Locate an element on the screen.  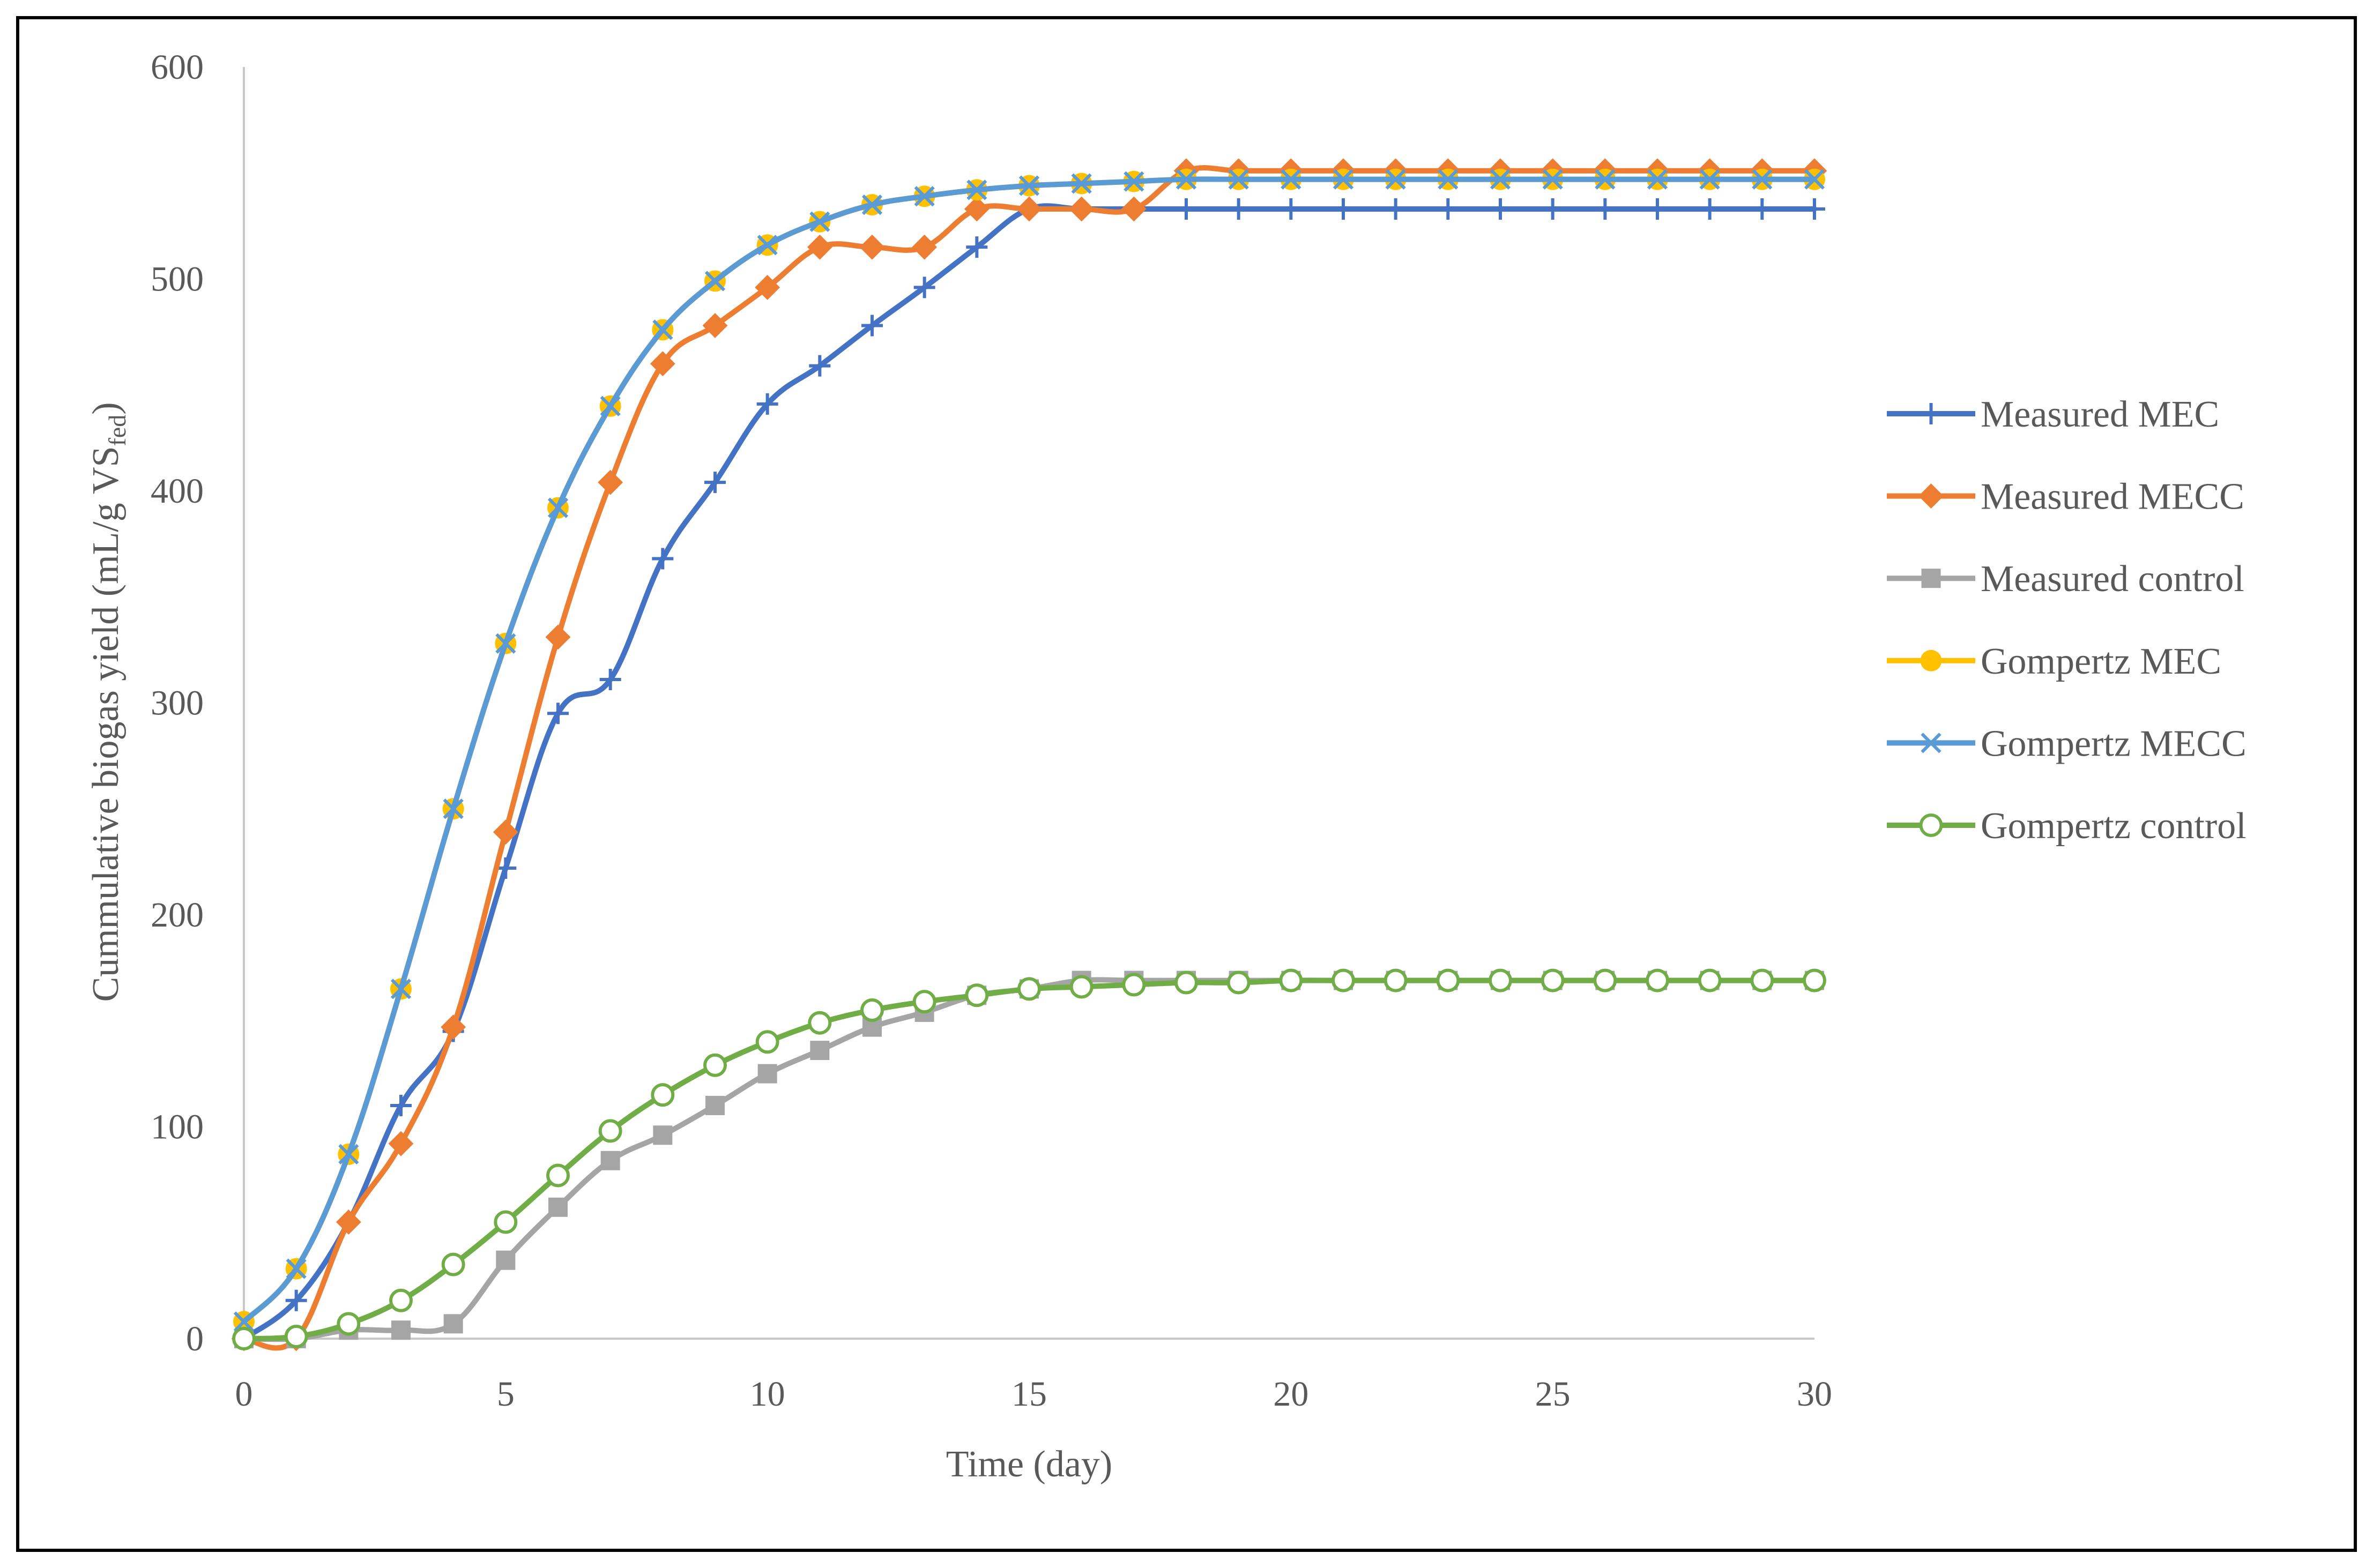
x-tick-label: 20 is located at coordinates (1291, 1395).